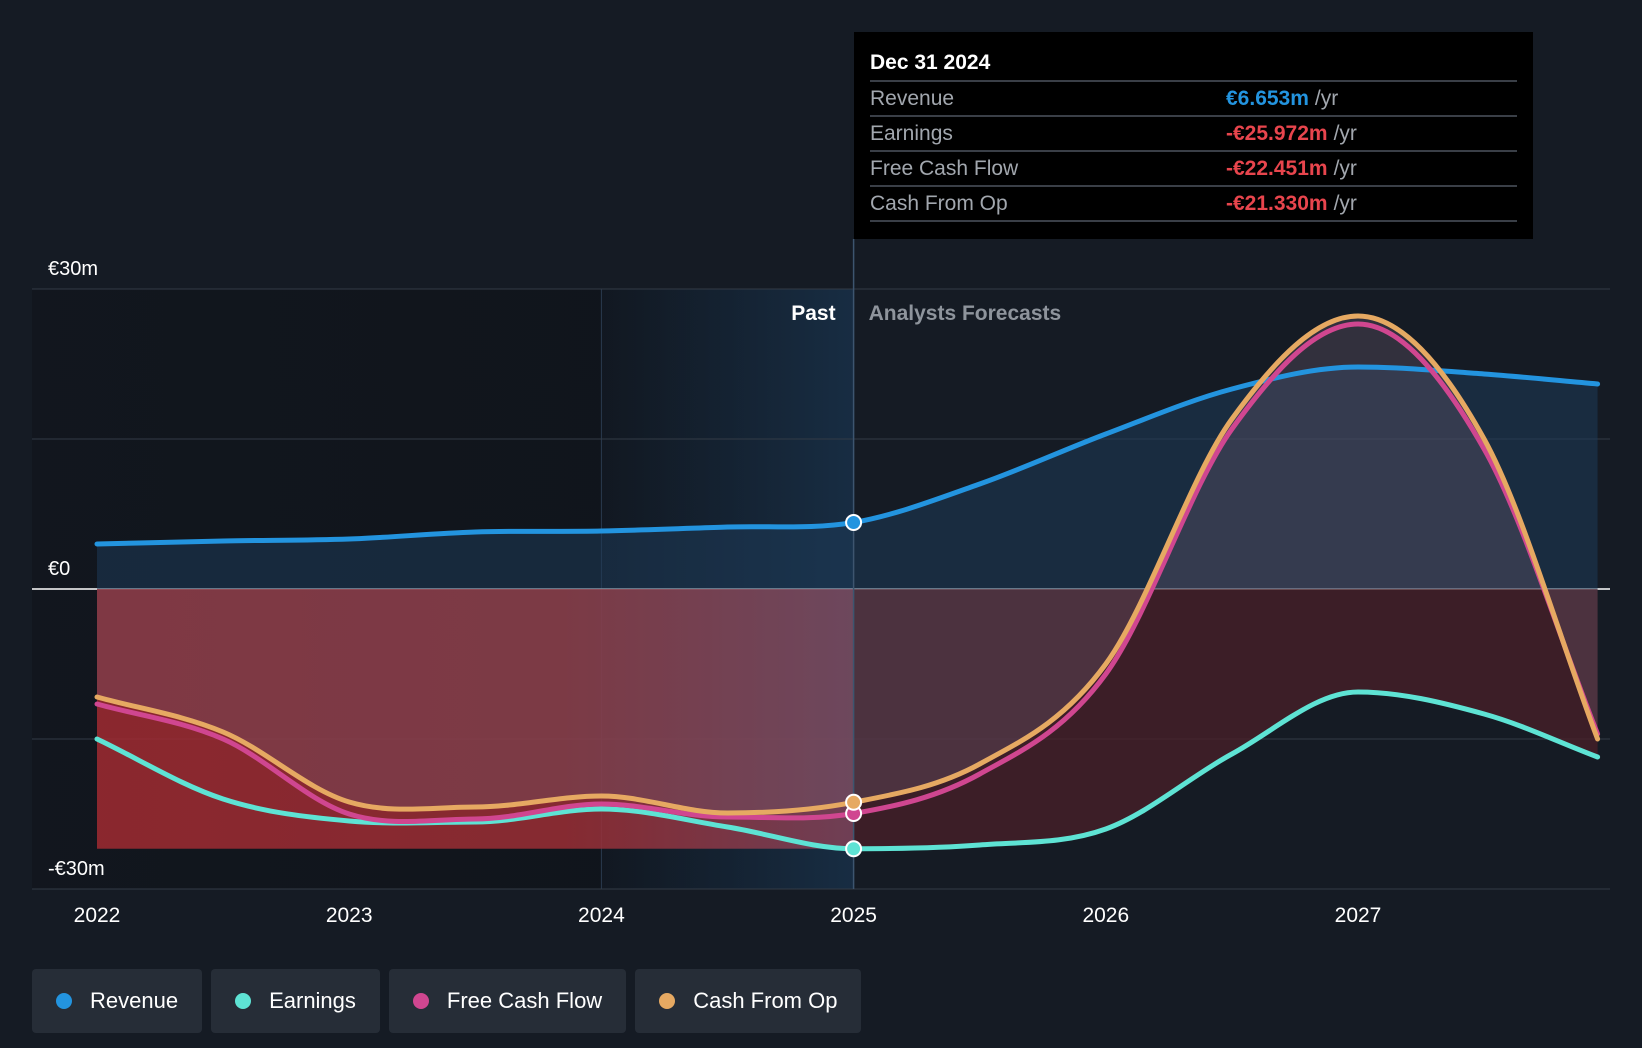 The width and height of the screenshot is (1642, 1048). What do you see at coordinates (853, 915) in the screenshot?
I see `x-tick-label: 2025` at bounding box center [853, 915].